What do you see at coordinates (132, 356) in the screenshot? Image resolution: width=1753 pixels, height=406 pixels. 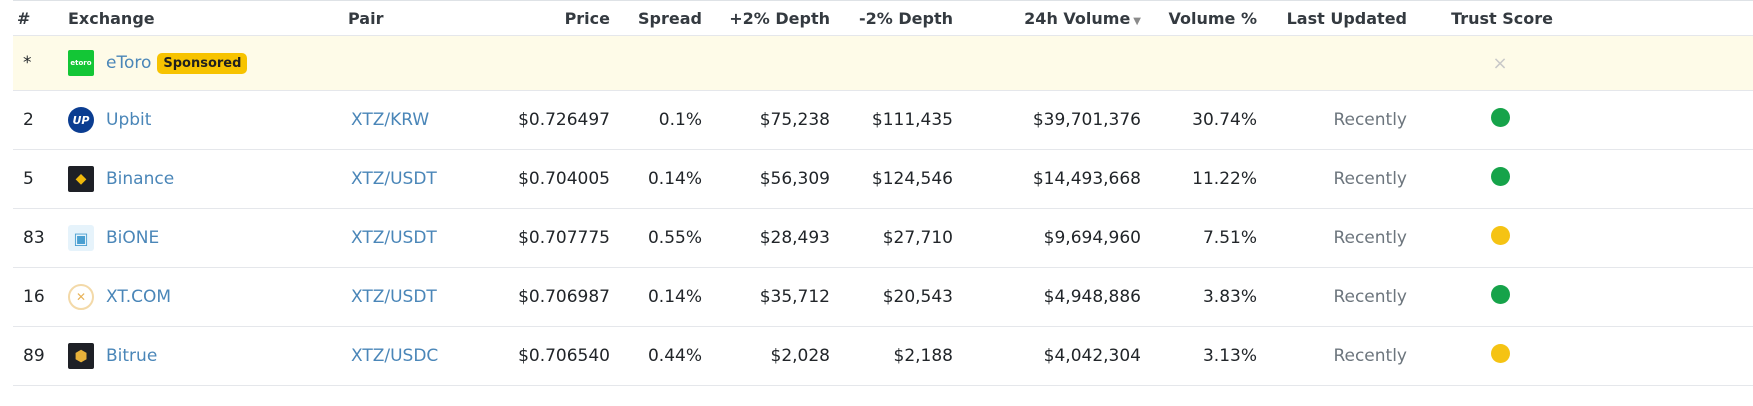 I see `exchange-link: Bitrue` at bounding box center [132, 356].